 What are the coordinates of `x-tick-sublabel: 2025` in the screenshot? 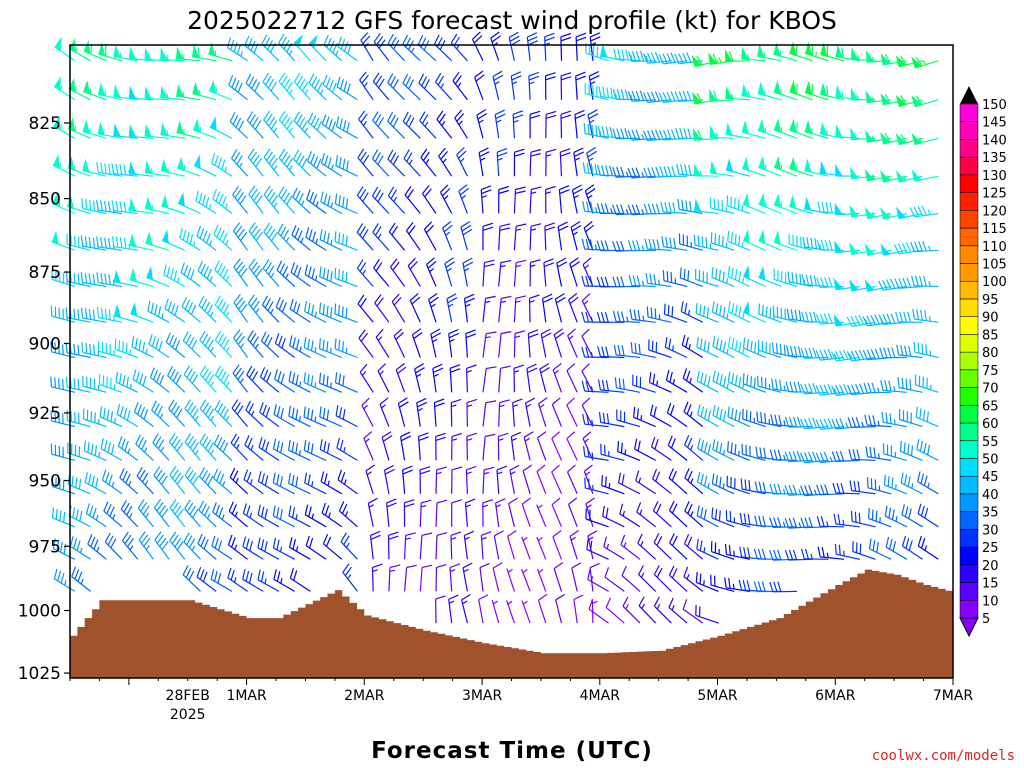 It's located at (188, 715).